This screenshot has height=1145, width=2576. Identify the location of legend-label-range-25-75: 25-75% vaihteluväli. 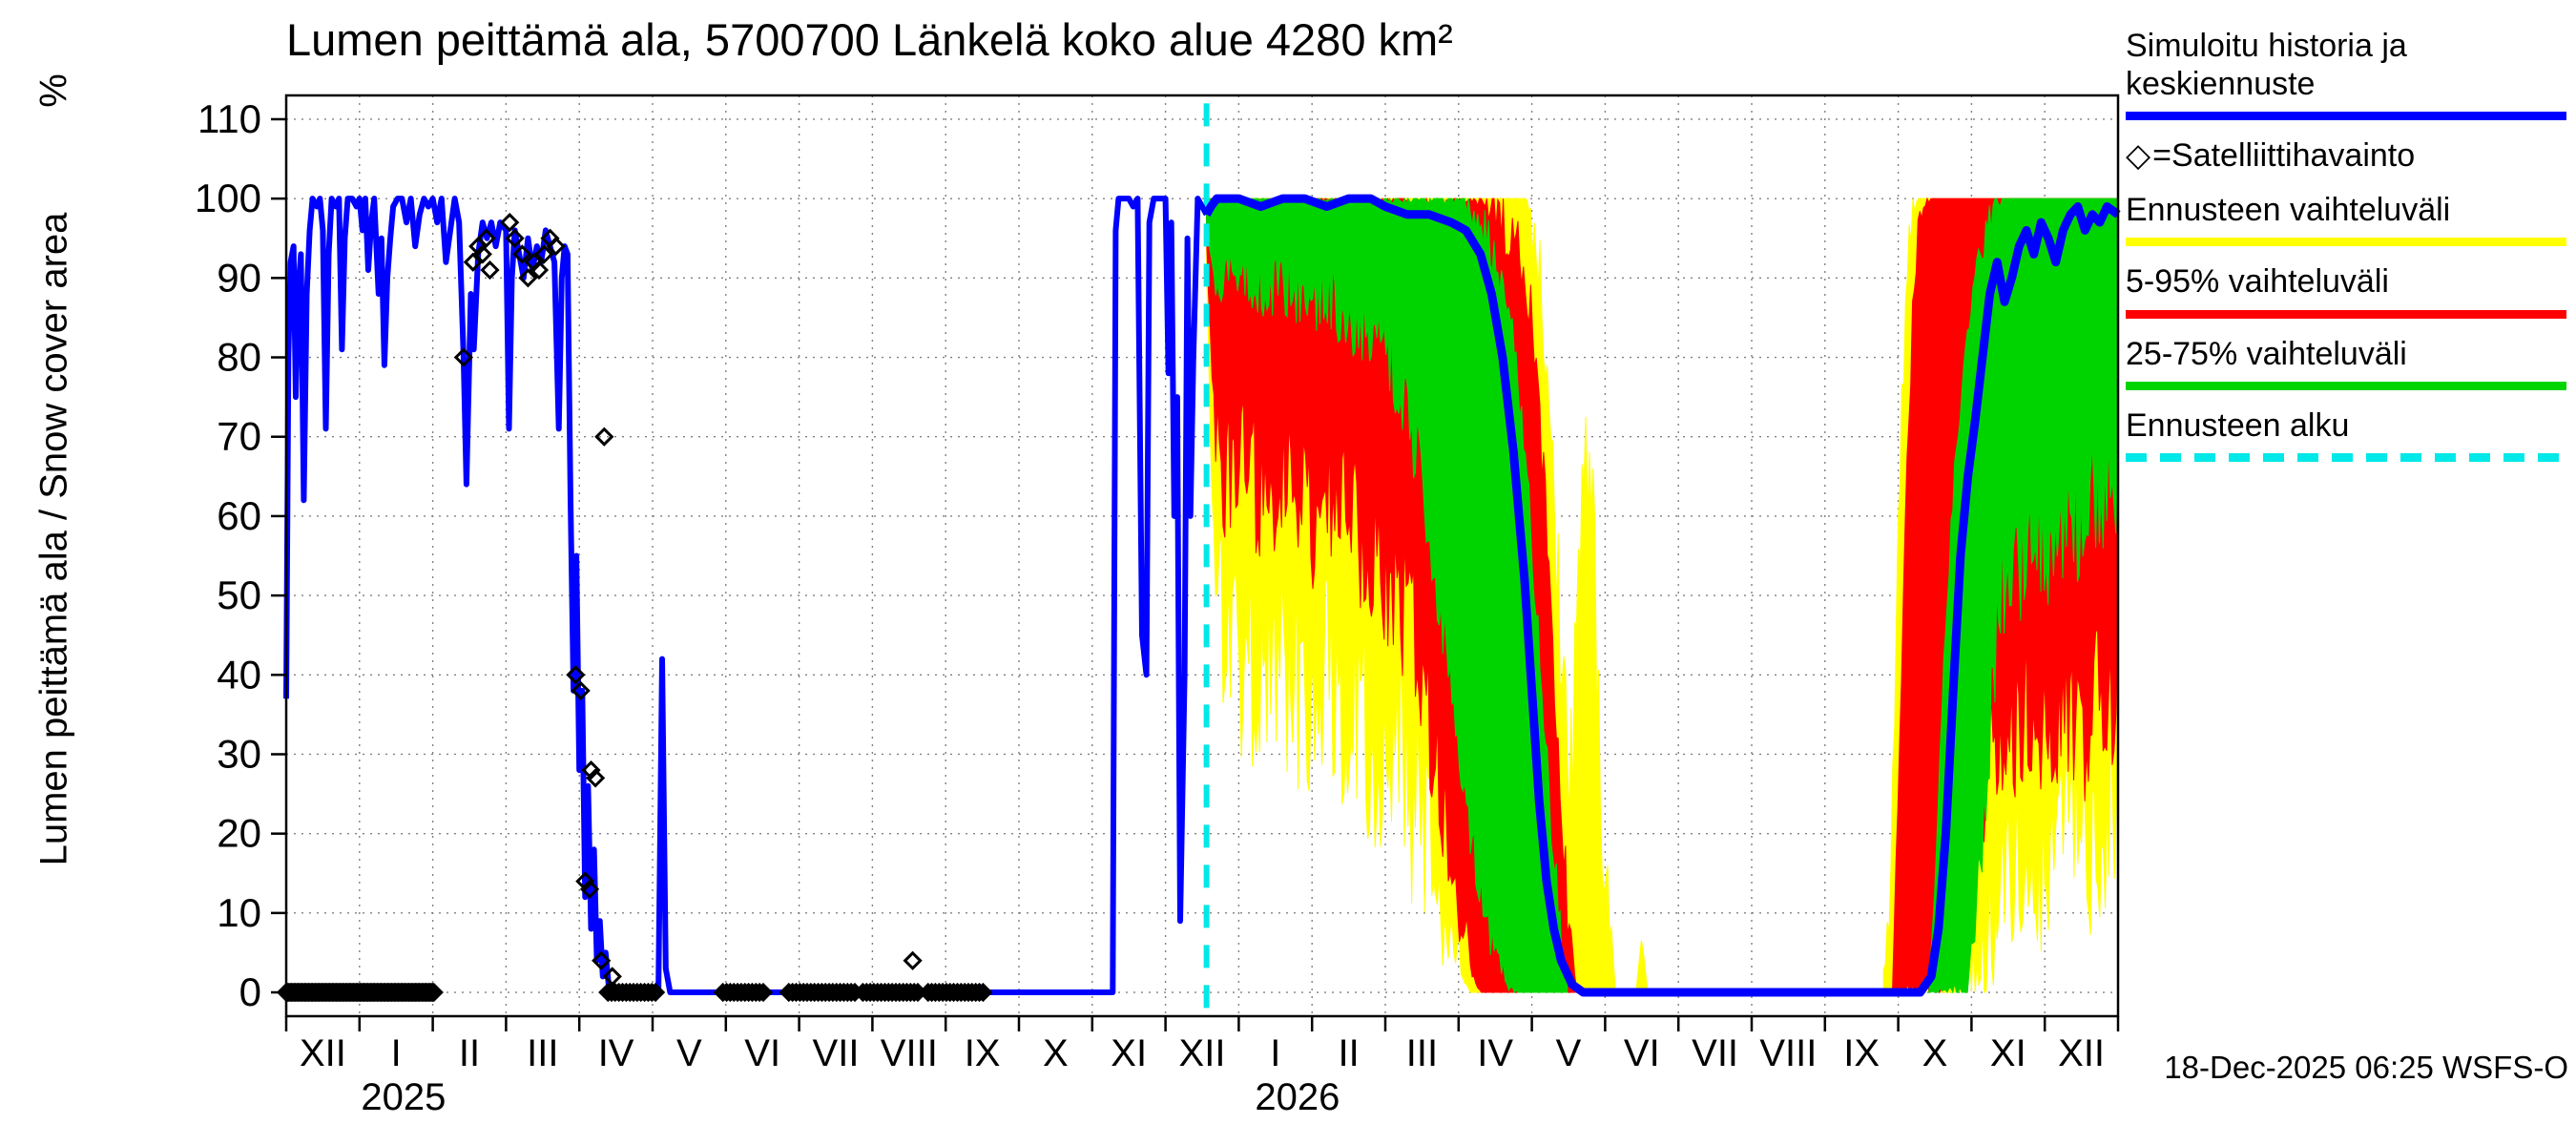
(2266, 353).